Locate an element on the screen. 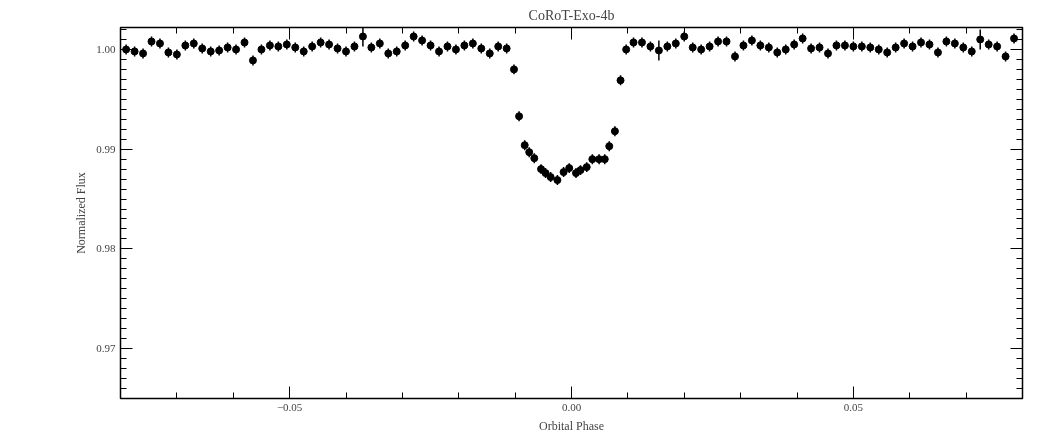 This screenshot has width=1042, height=448. x-tick-label: 0.05 is located at coordinates (853, 406).